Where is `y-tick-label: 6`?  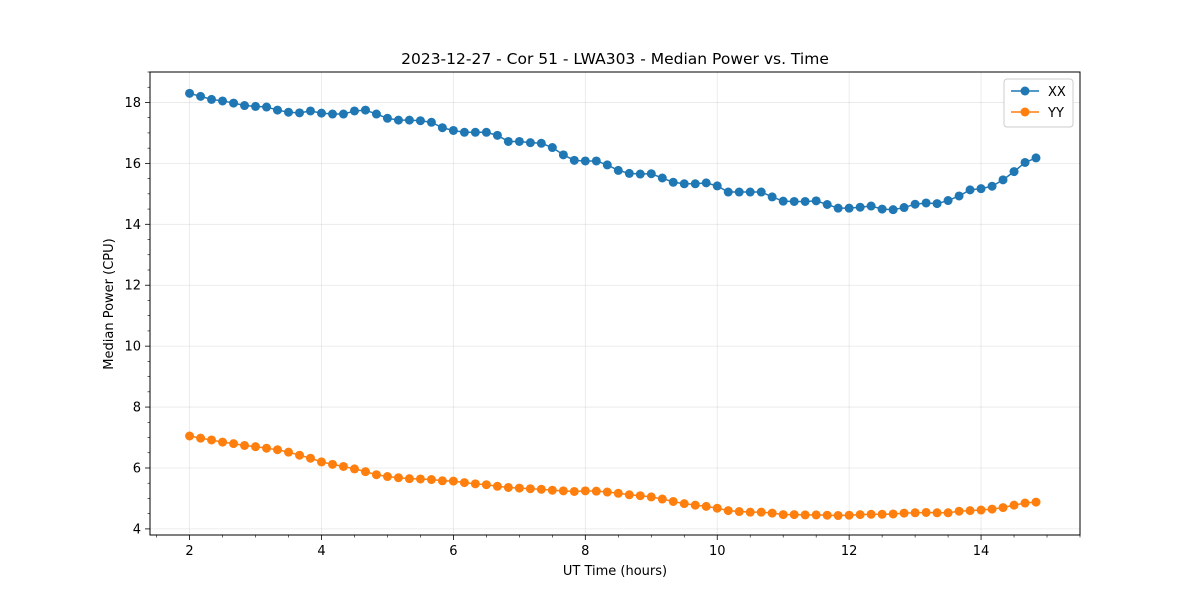 y-tick-label: 6 is located at coordinates (137, 468).